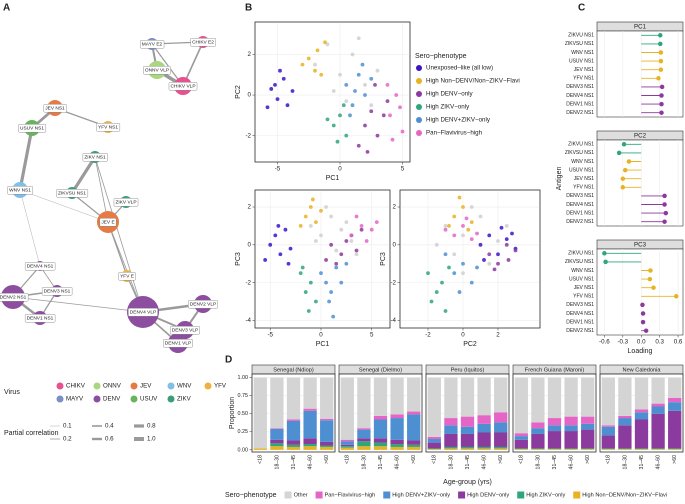  Describe the element at coordinates (76, 386) in the screenshot. I see `legend-label: CHIKV` at that location.